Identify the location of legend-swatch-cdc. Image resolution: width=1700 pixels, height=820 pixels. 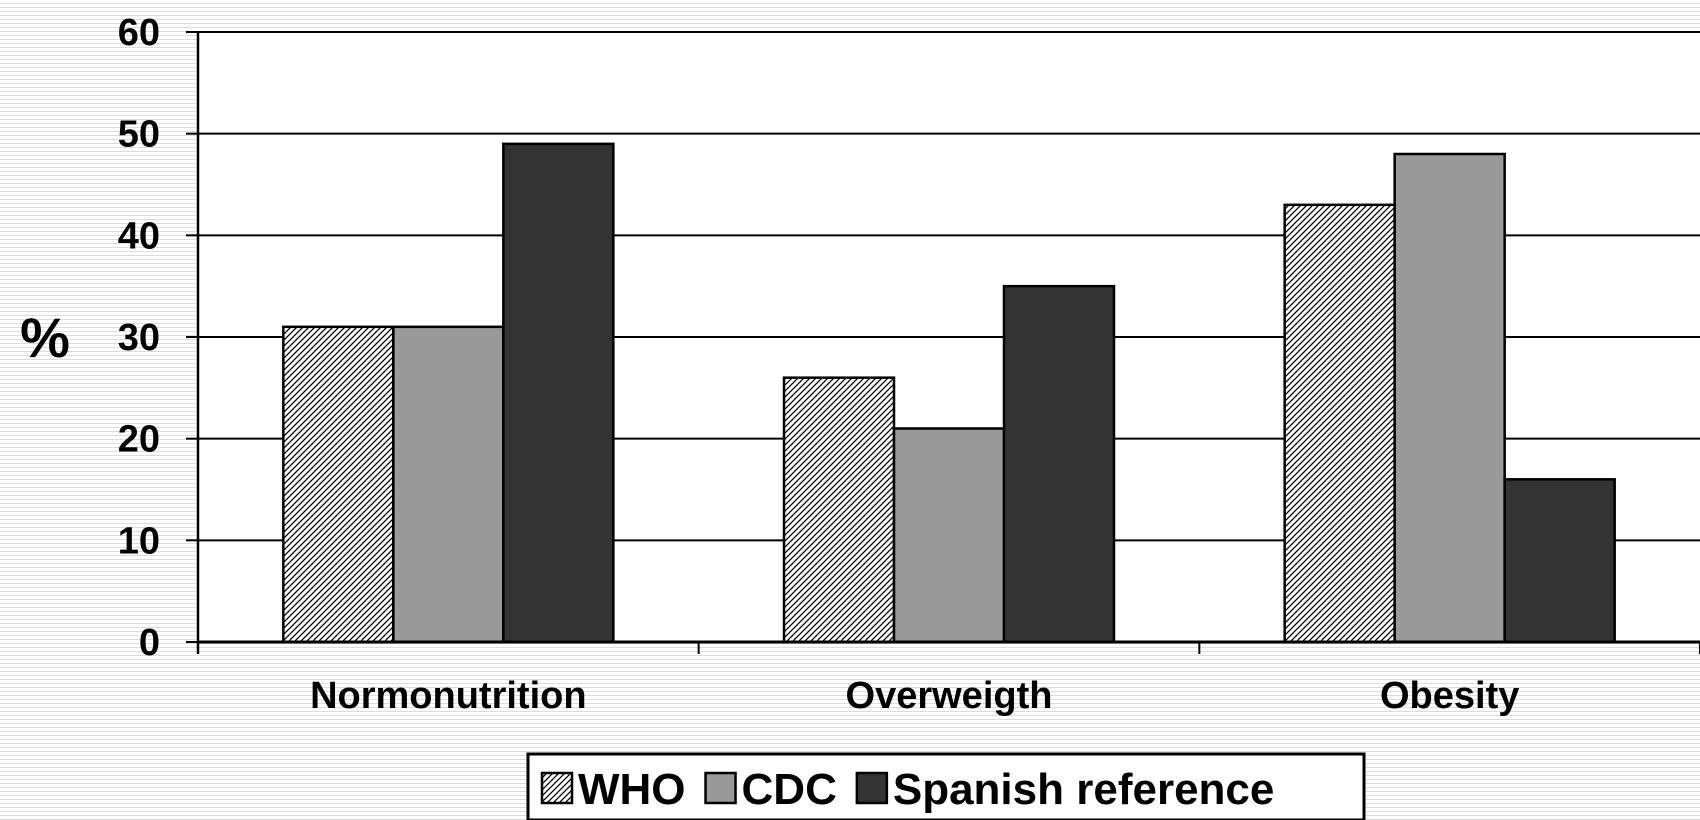
(720, 788).